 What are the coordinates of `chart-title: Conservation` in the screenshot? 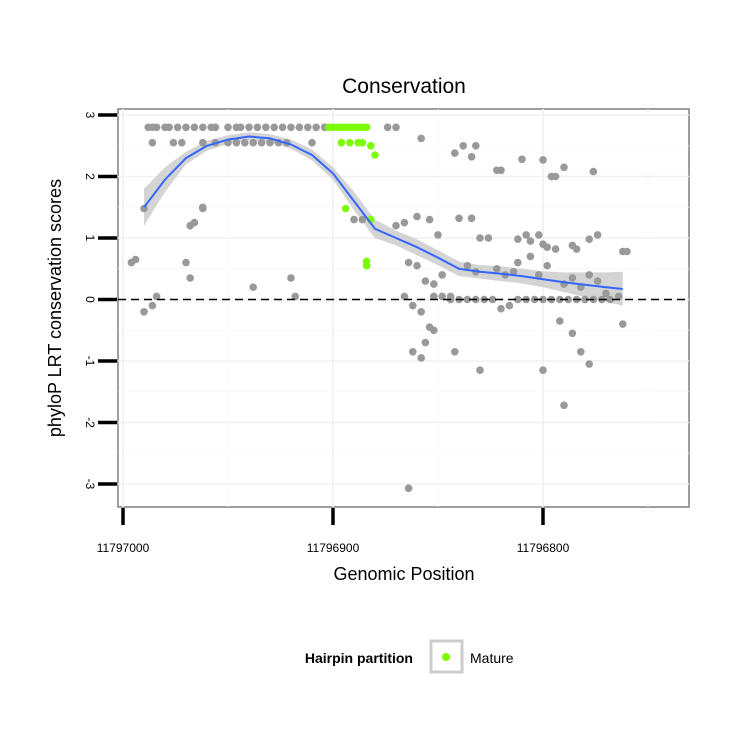 It's located at (404, 86).